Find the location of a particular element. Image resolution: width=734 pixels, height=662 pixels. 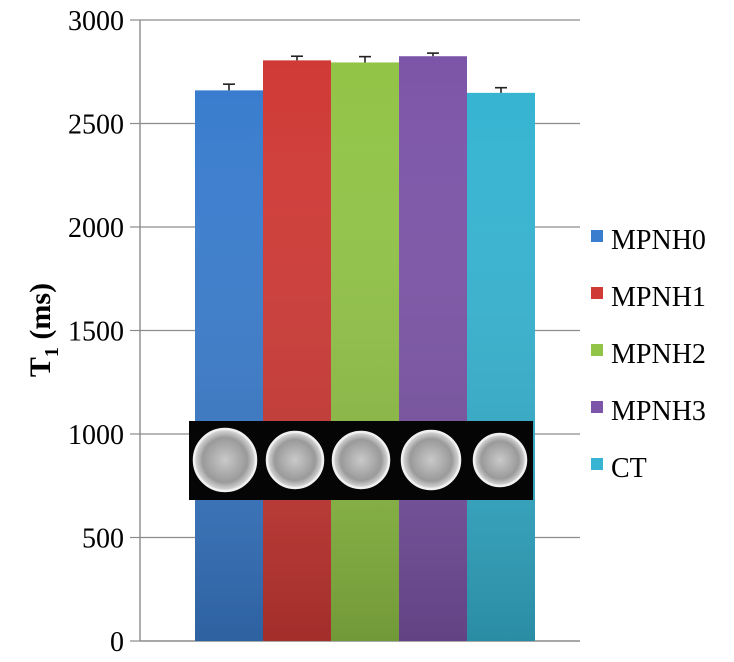

y-tick-label: 2500 is located at coordinates (96, 125).